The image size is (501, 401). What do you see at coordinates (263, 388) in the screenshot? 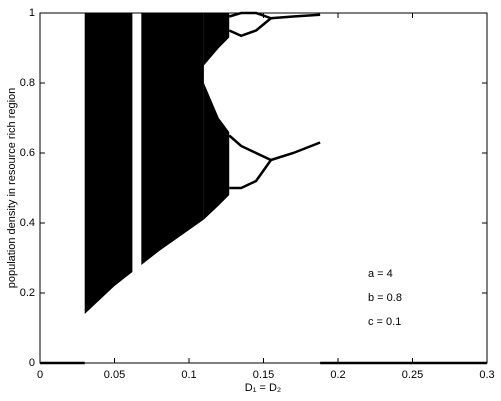
I see `x-axis-label: D₁ = D₂` at bounding box center [263, 388].